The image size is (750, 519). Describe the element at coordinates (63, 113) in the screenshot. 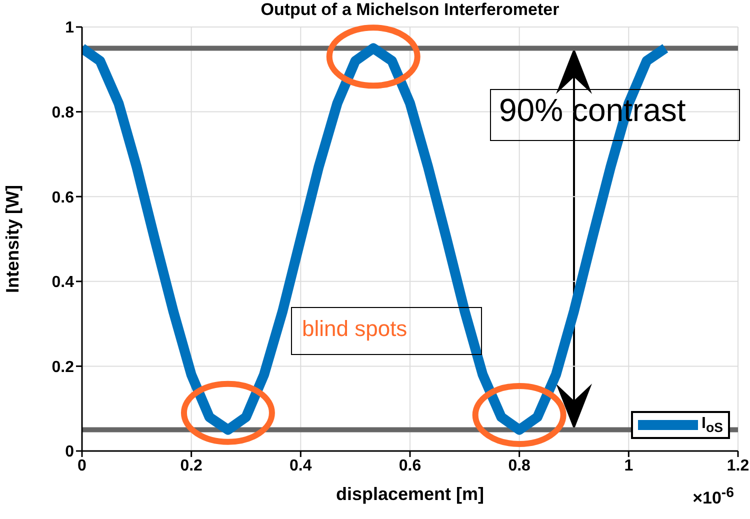

I see `y-tick-label: 0.8` at that location.